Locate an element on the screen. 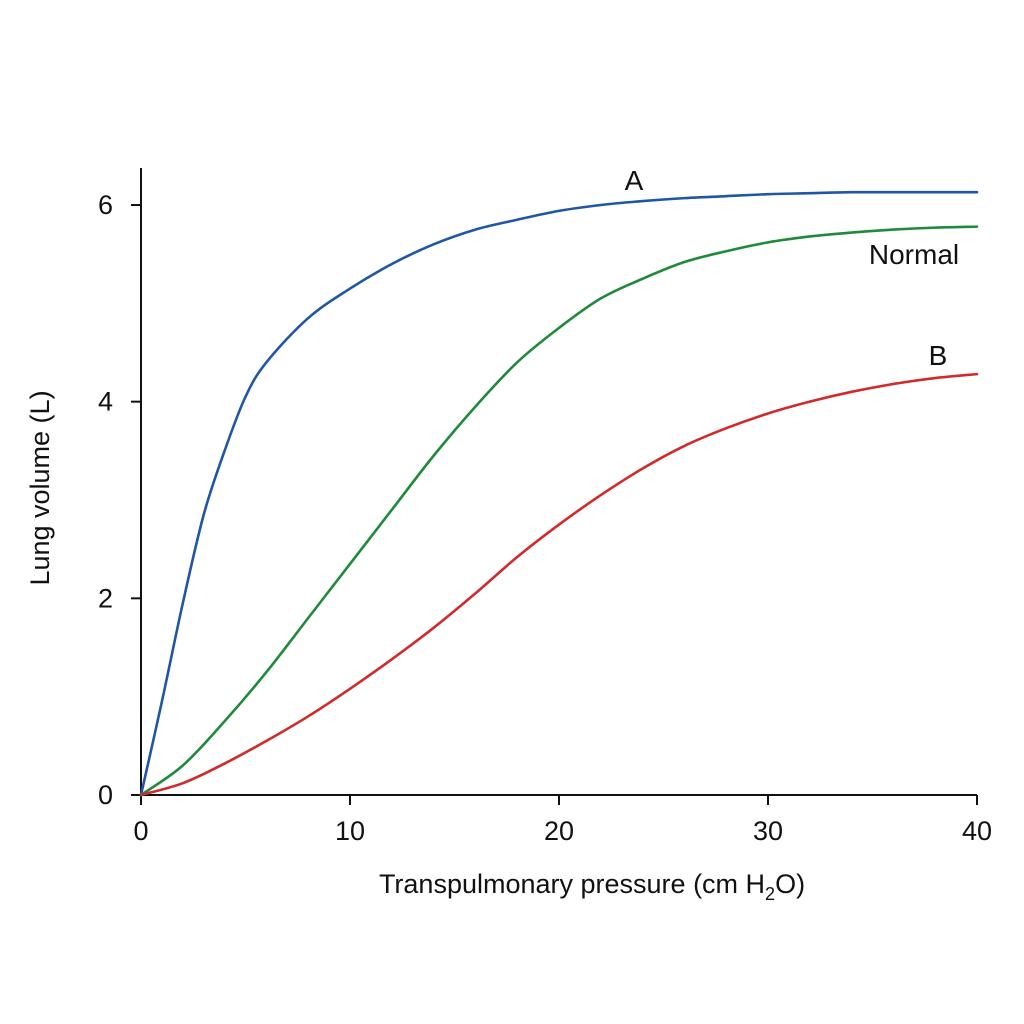  x-tick-label: 30 is located at coordinates (768, 831).